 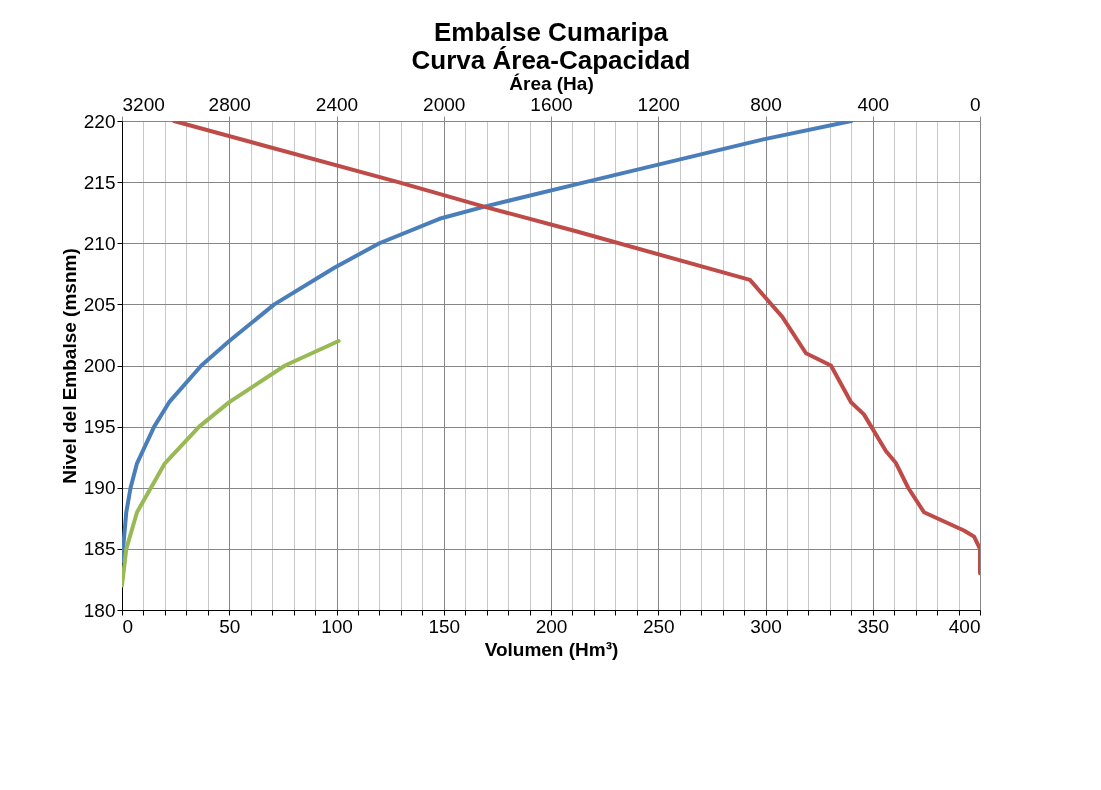 What do you see at coordinates (229, 104) in the screenshot?
I see `x2-tick-label: 2800` at bounding box center [229, 104].